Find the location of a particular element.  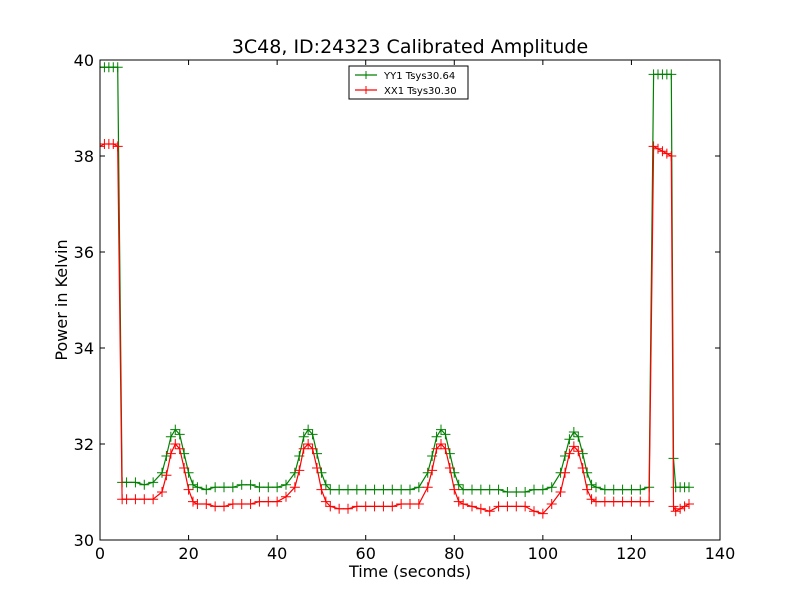

legend-entry-label: XX1 Tsys30.30 is located at coordinates (420, 91).